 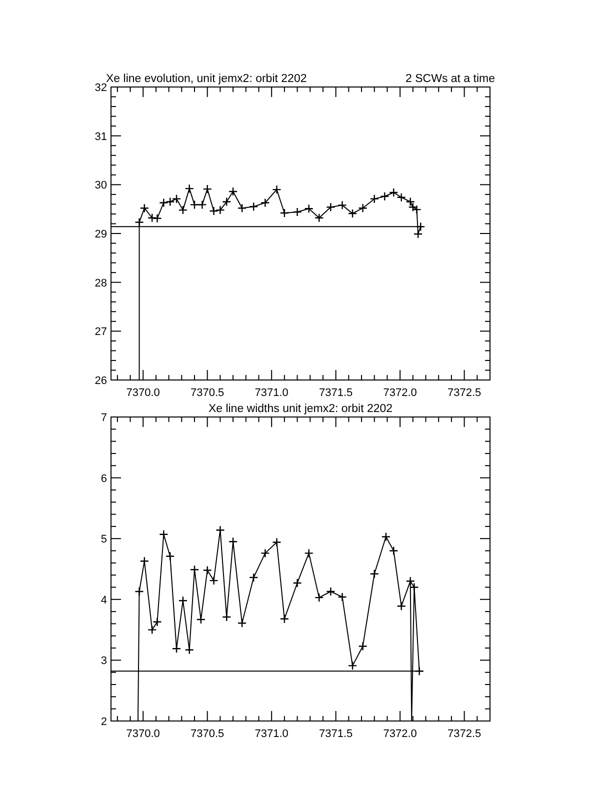 What do you see at coordinates (100, 136) in the screenshot?
I see `y-tick-label: 31` at bounding box center [100, 136].